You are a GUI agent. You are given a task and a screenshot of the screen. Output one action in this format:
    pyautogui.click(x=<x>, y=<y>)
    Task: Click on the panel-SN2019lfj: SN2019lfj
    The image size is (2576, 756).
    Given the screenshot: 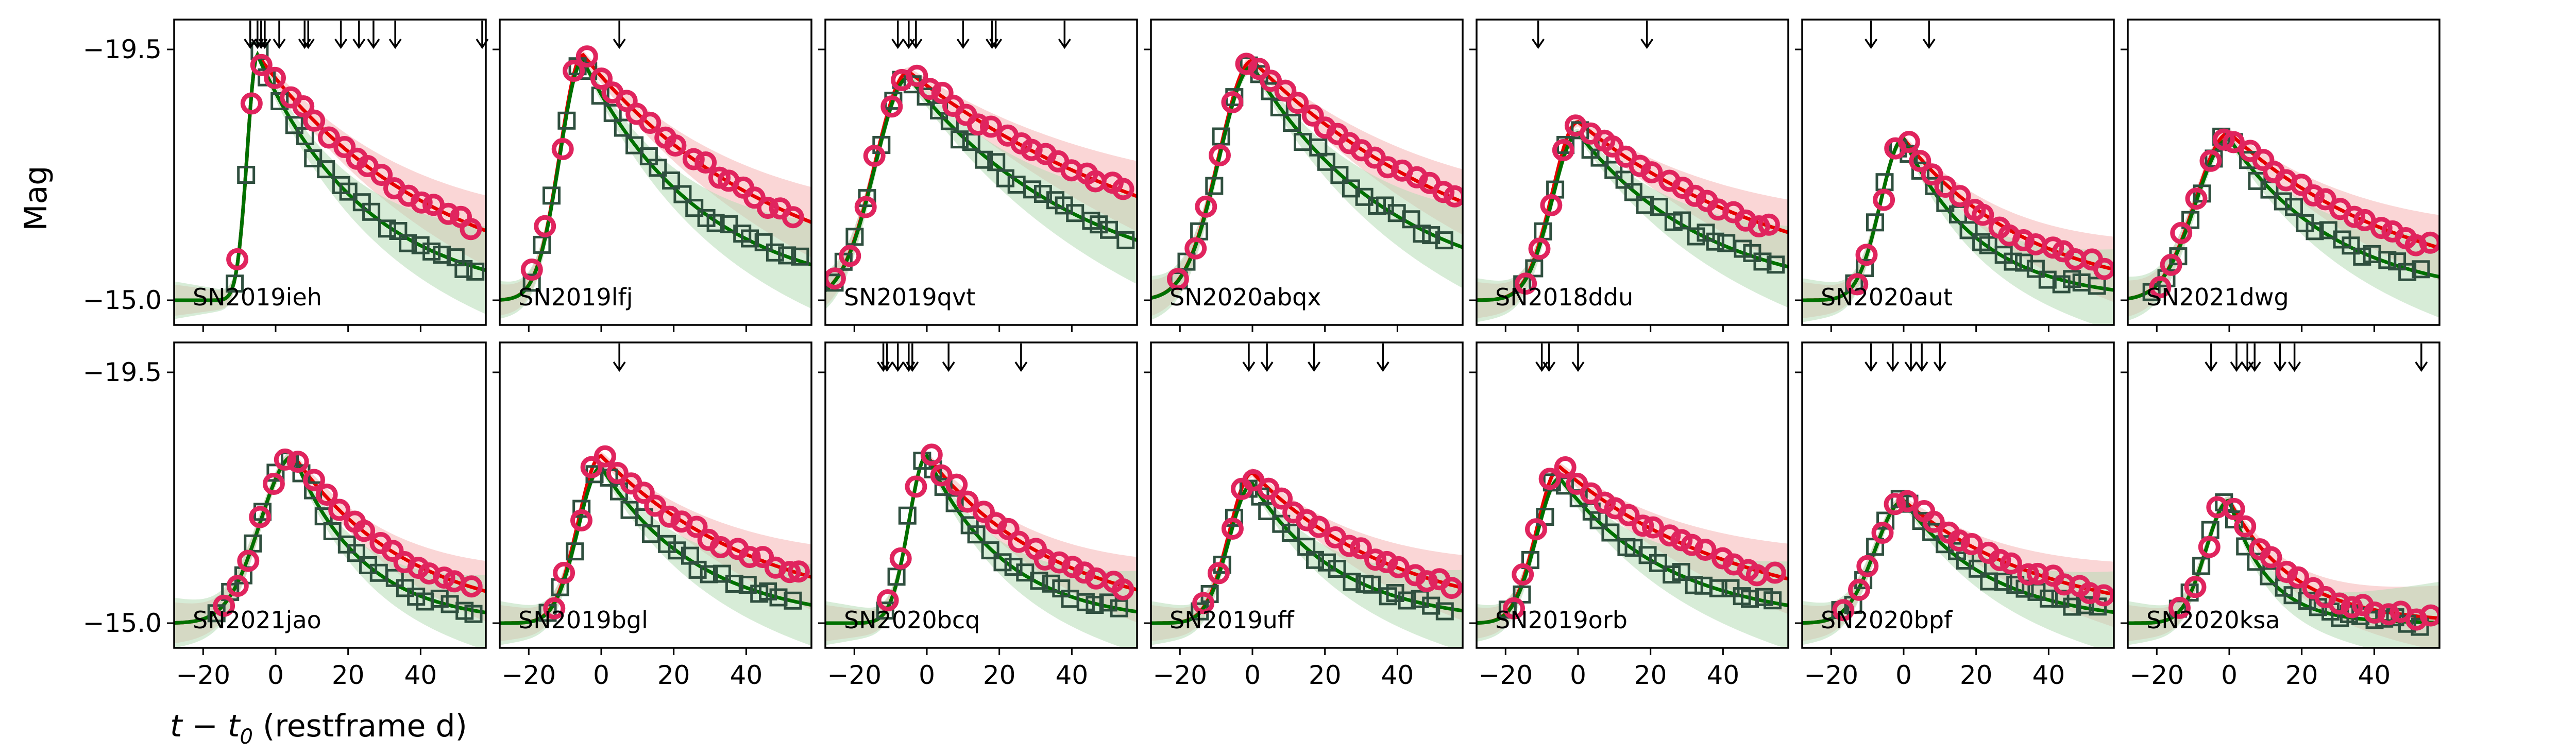 What is the action you would take?
    pyautogui.click(x=652, y=176)
    